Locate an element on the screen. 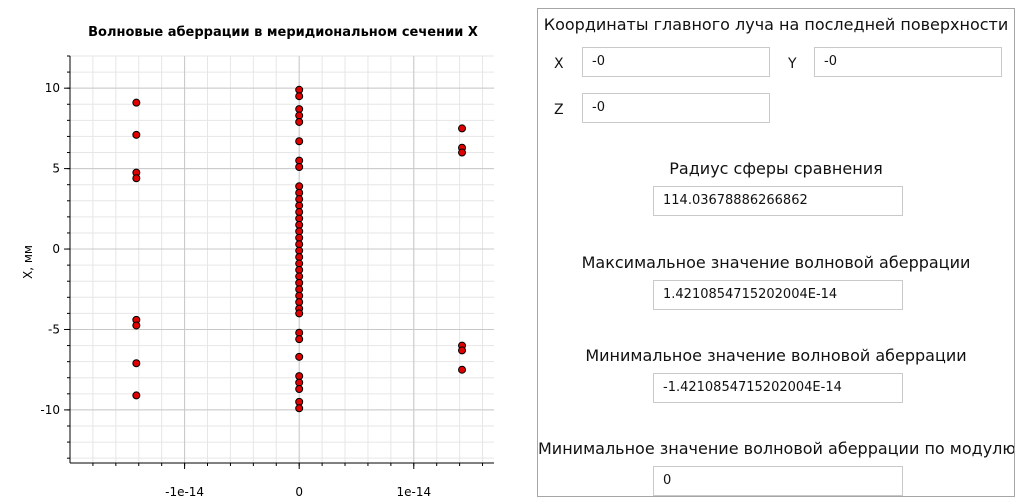 The image size is (1021, 503). x-tick-labels: -1e-14 0 1e-14 is located at coordinates (298, 492).